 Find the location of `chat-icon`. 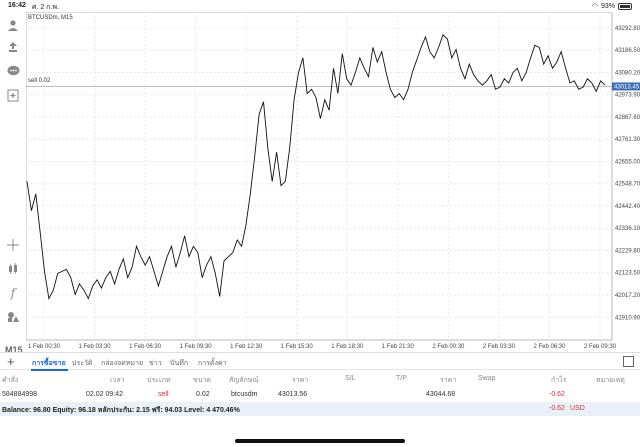

chat-icon is located at coordinates (13, 71).